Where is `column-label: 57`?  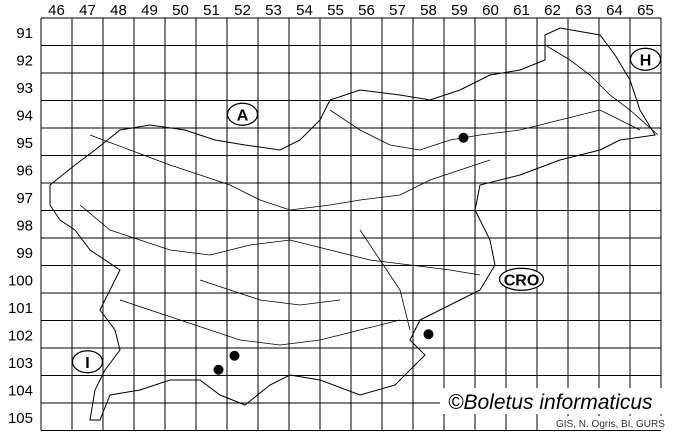
column-label: 57 is located at coordinates (397, 10).